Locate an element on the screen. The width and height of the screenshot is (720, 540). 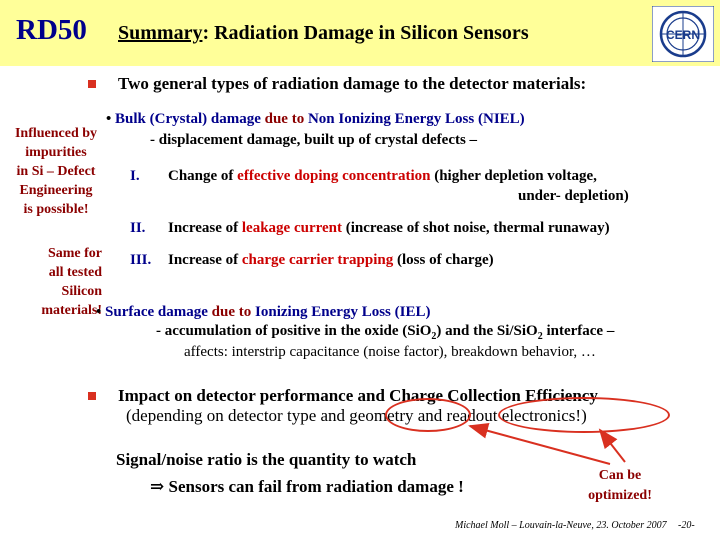
title-rest: : Radiation Damage in Silicon Sensors is located at coordinates (365, 33).